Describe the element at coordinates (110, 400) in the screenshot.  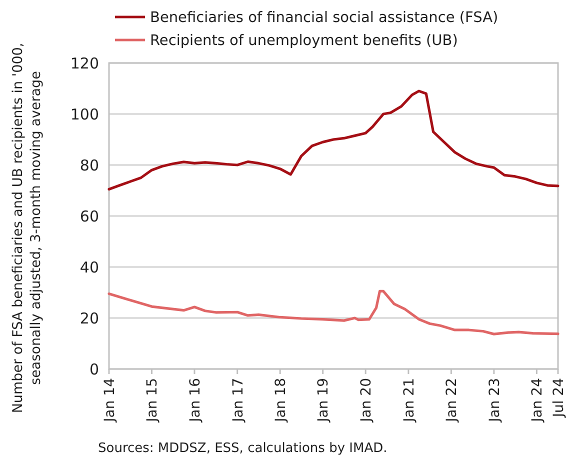
I see `x-tick-label: Jan 14` at that location.